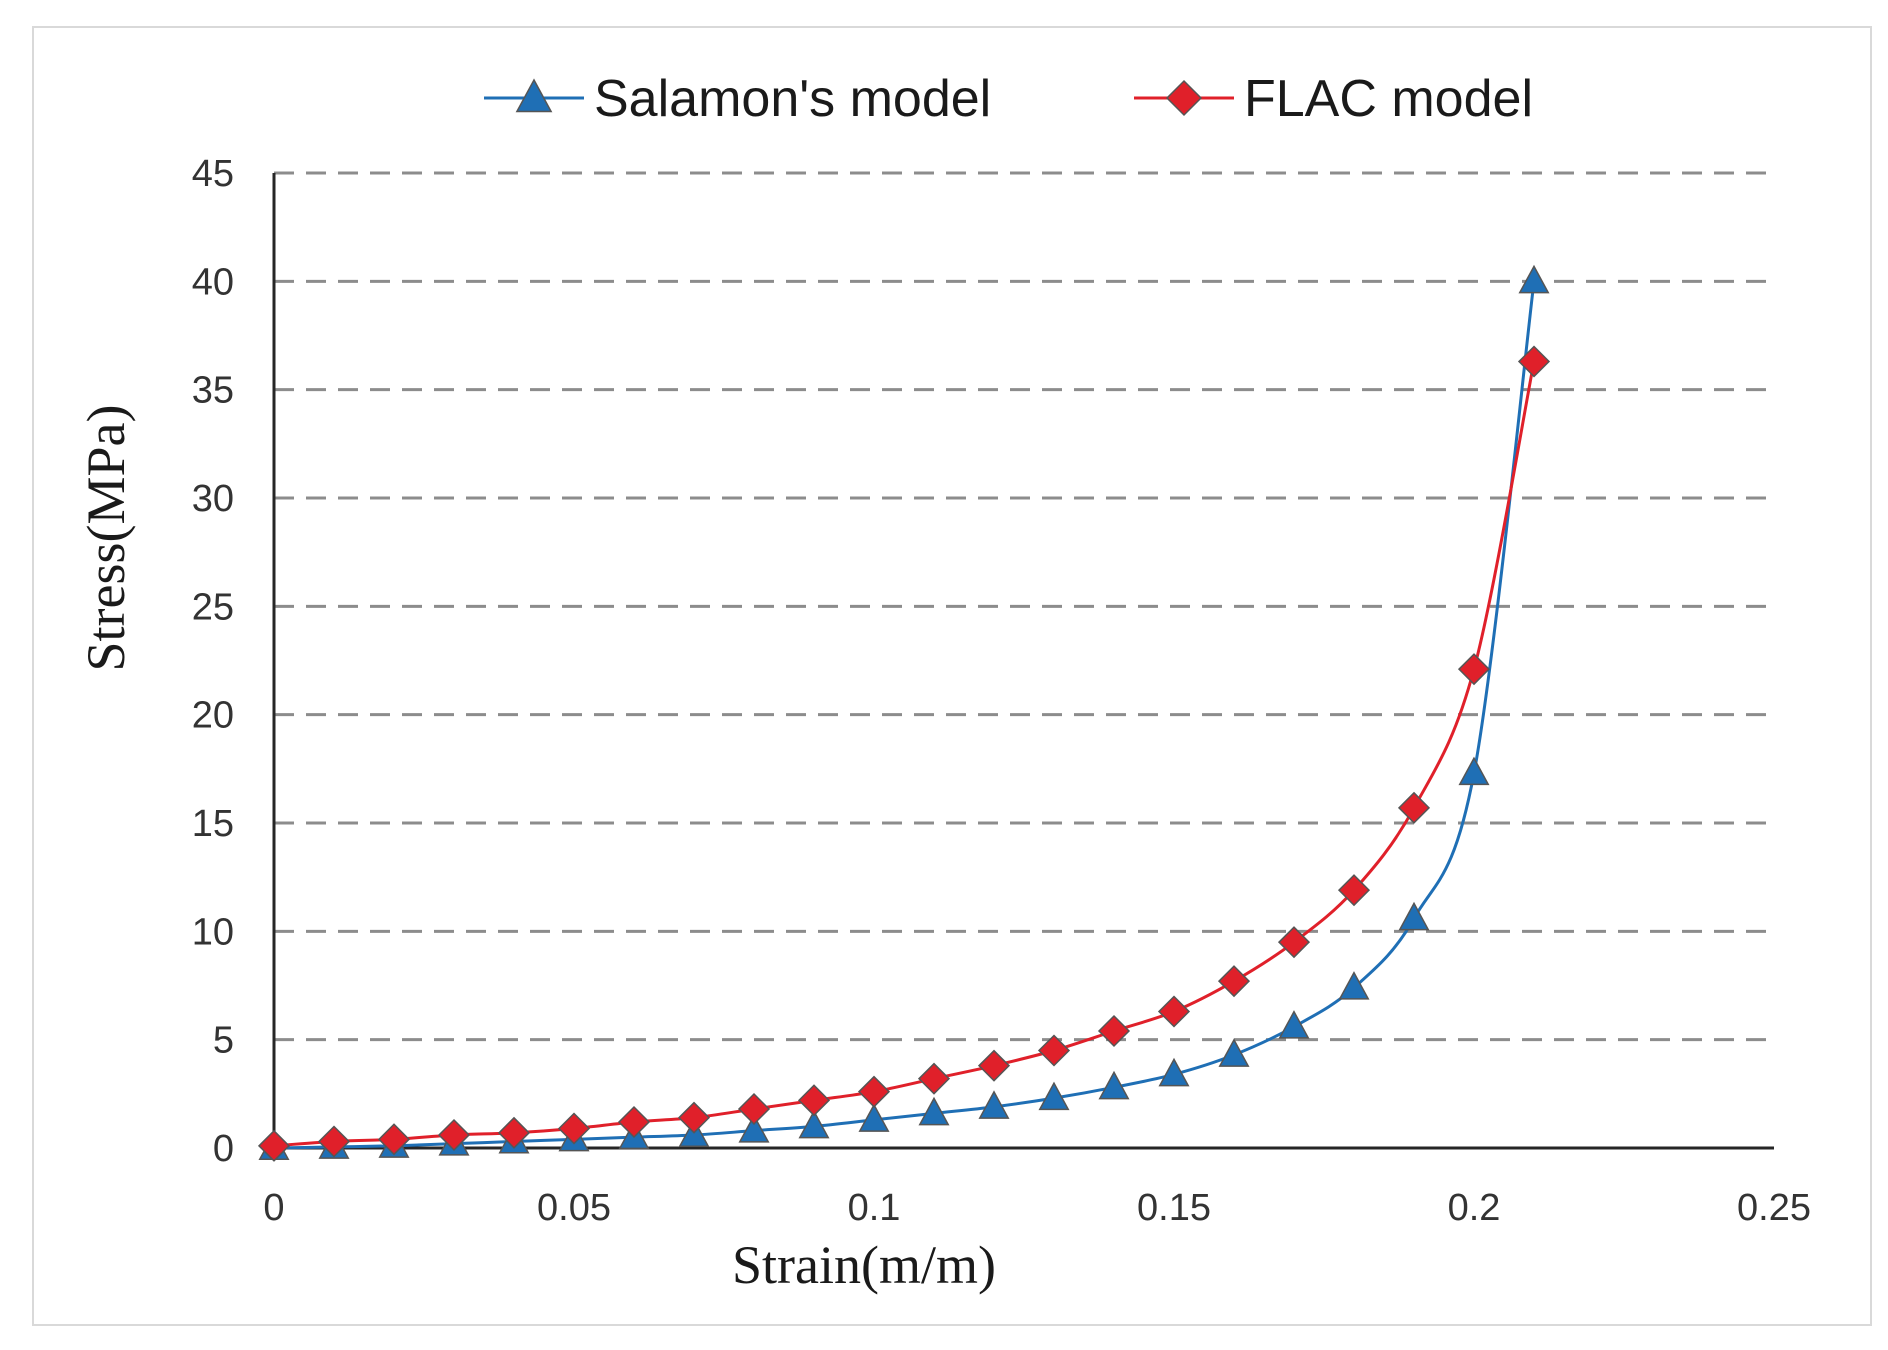 The width and height of the screenshot is (1888, 1350). I want to click on data-point-flac-0.07, so click(694, 1117).